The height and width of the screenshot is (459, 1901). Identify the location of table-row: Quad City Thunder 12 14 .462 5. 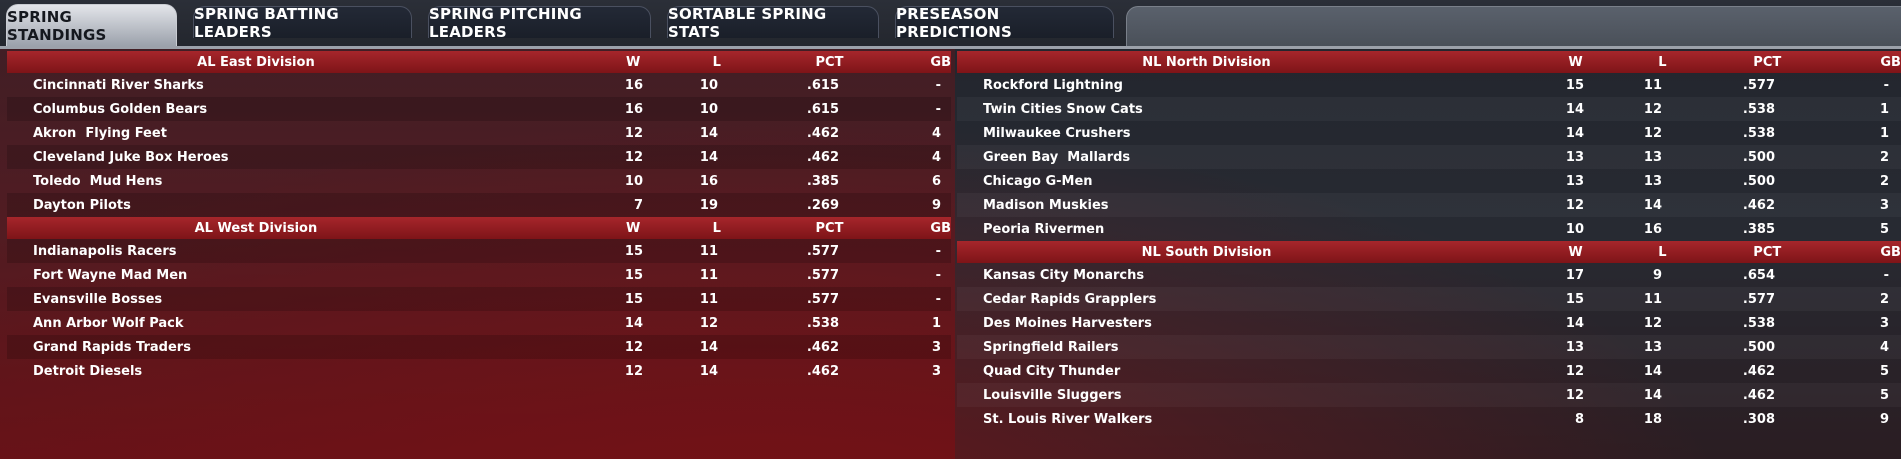
(1429, 371).